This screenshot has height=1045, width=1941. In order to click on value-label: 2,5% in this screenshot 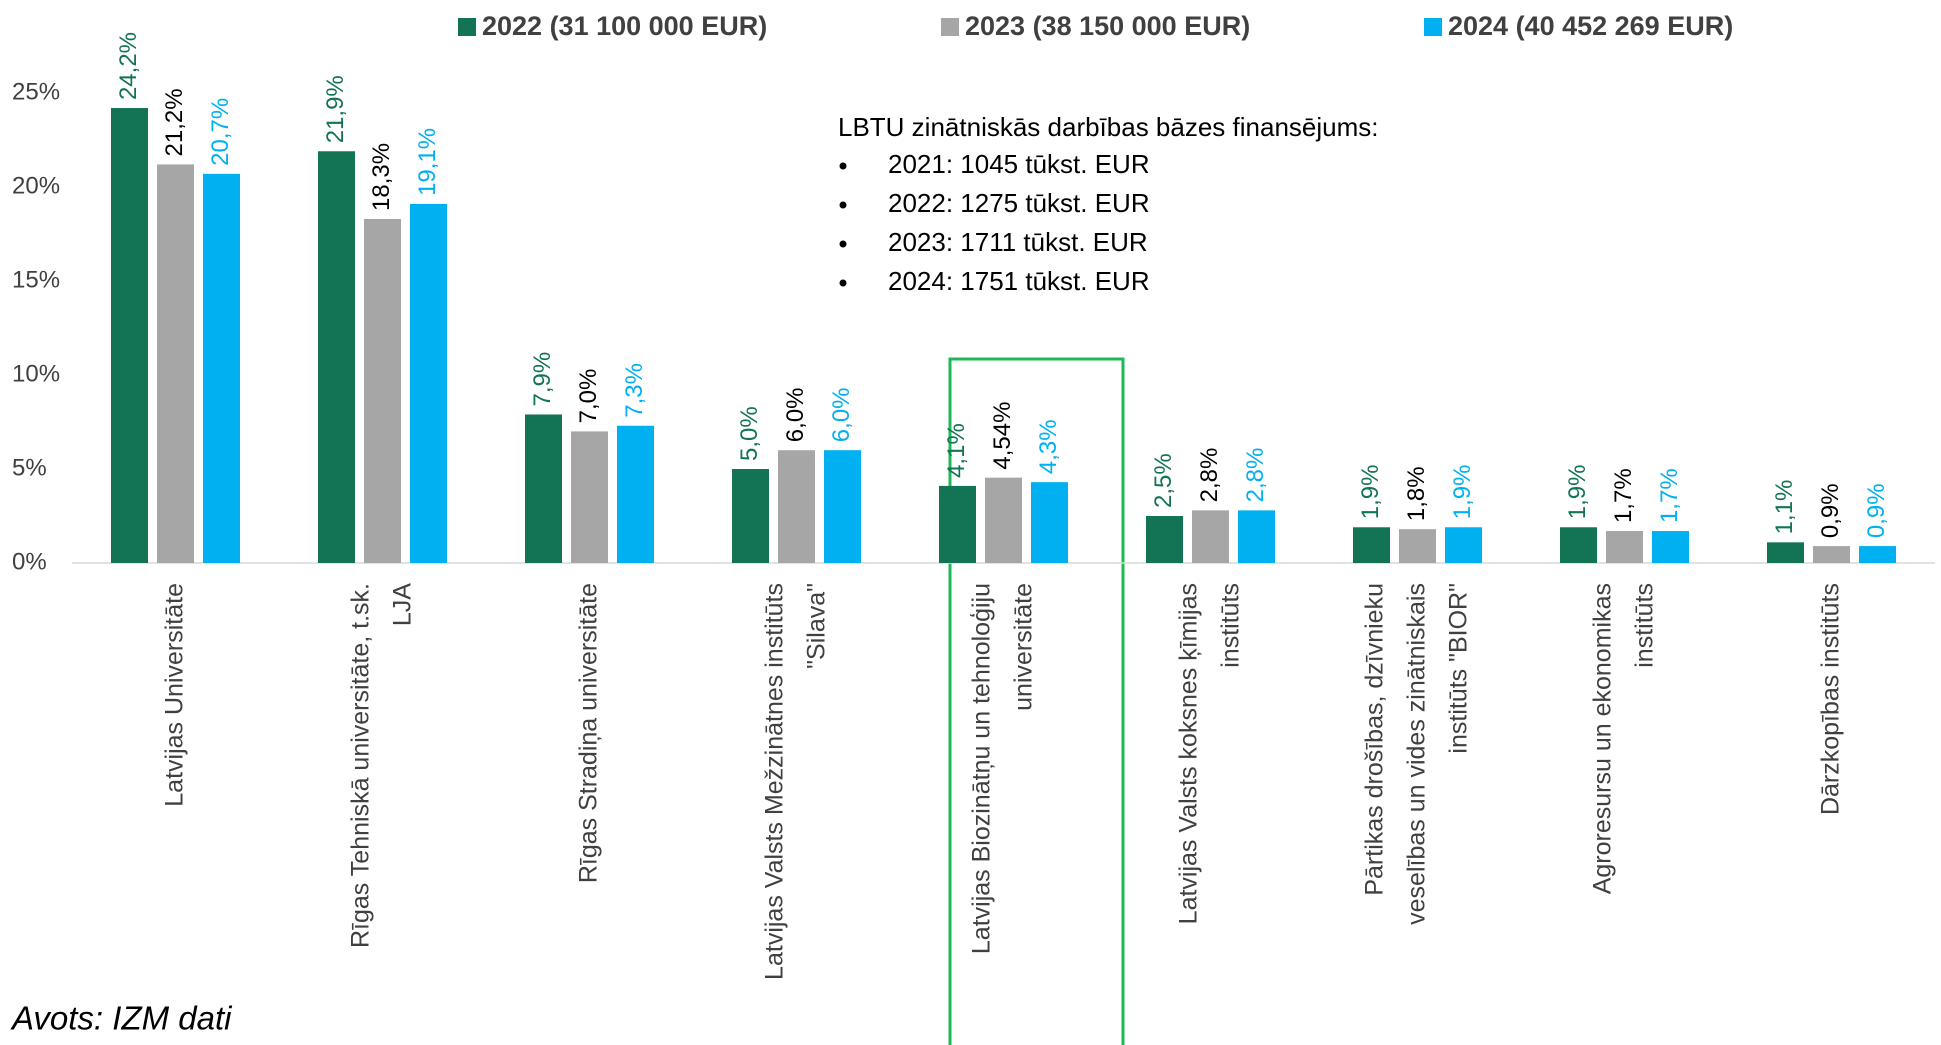, I will do `click(1163, 480)`.